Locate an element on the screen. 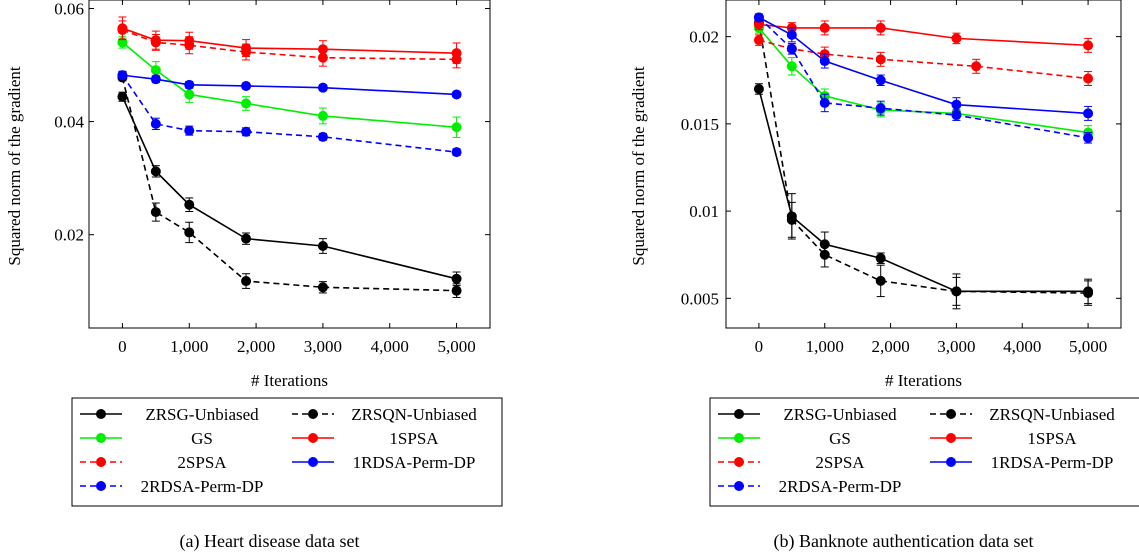 The width and height of the screenshot is (1139, 558). legend-label: GS is located at coordinates (202, 438).